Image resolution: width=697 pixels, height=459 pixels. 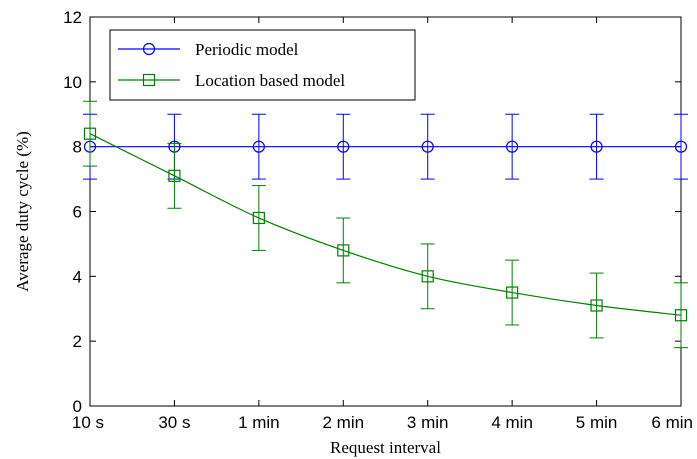 I want to click on x-axis-label: Request interval, so click(x=385, y=447).